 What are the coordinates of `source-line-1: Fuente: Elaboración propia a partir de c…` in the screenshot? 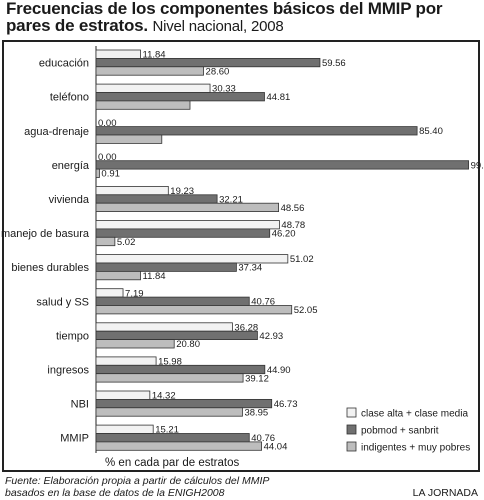 It's located at (137, 481).